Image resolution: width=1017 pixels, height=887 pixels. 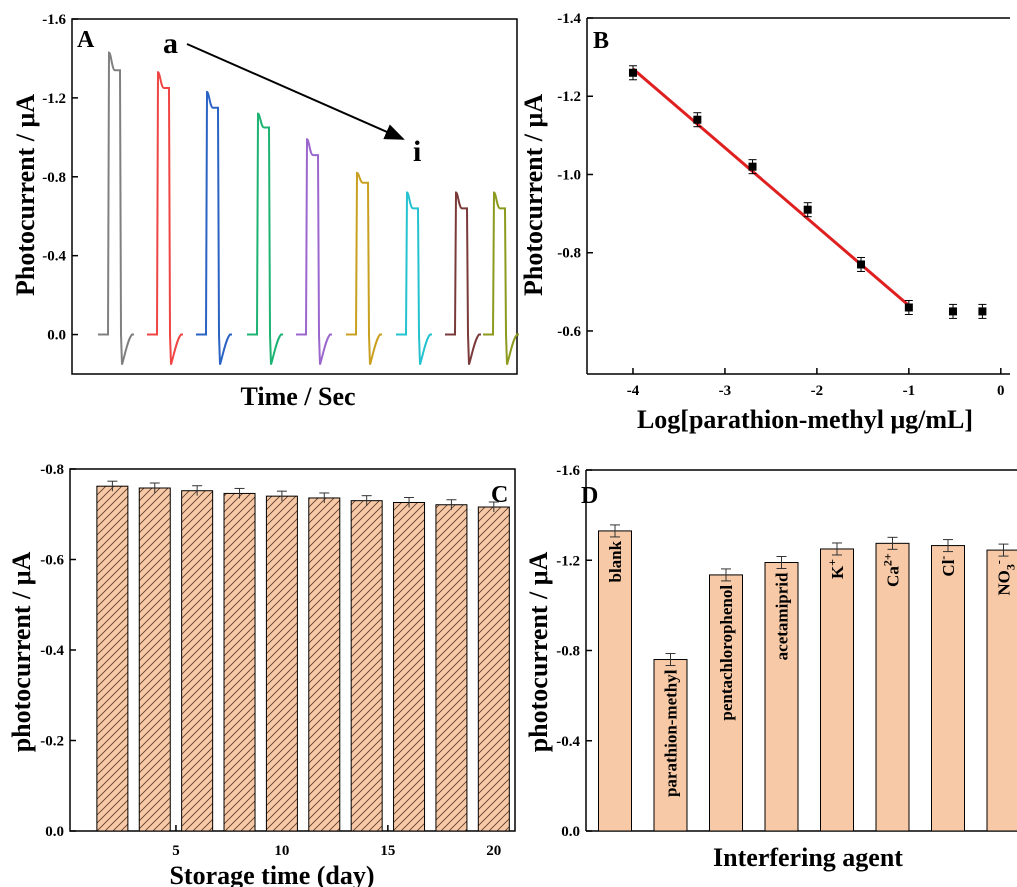 I want to click on panel-c-xtick-label: 5, so click(x=176, y=851).